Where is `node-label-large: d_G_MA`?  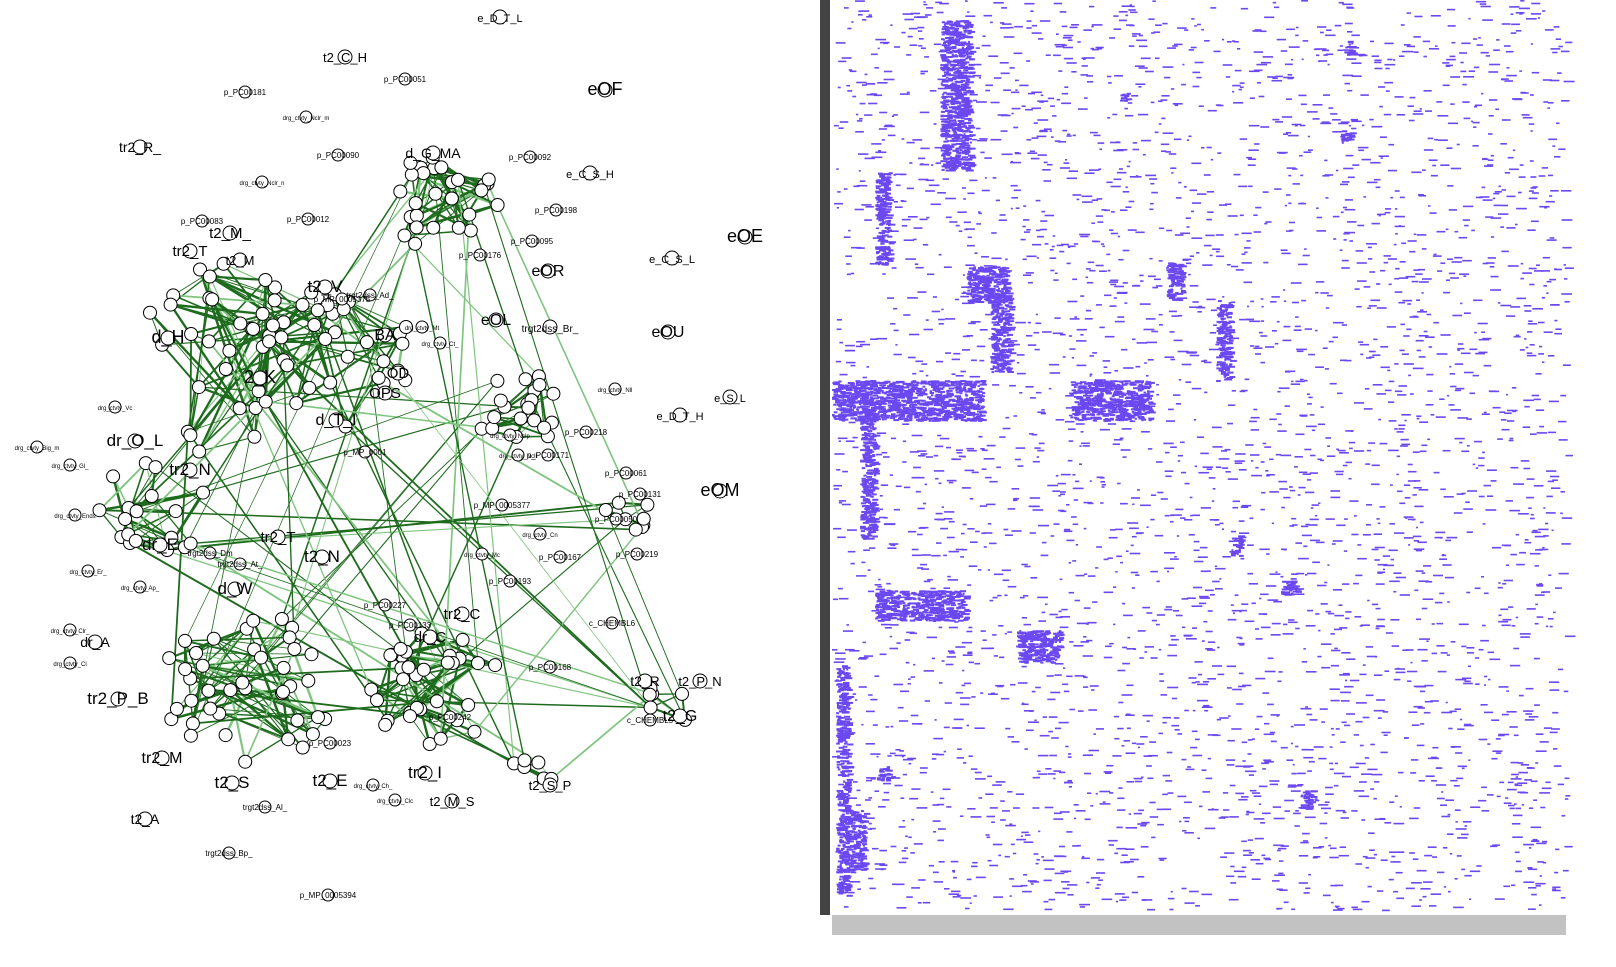 node-label-large: d_G_MA is located at coordinates (433, 153).